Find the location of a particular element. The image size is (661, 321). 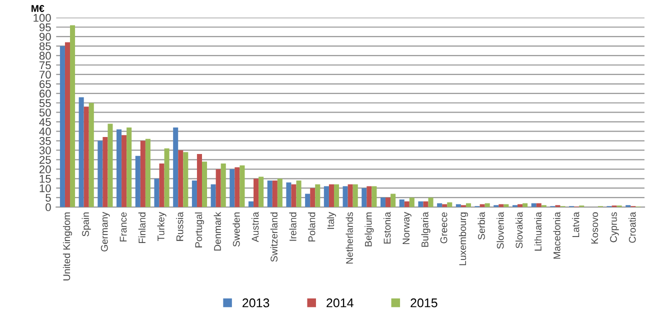

y-axis-title: M€ is located at coordinates (38, 8).